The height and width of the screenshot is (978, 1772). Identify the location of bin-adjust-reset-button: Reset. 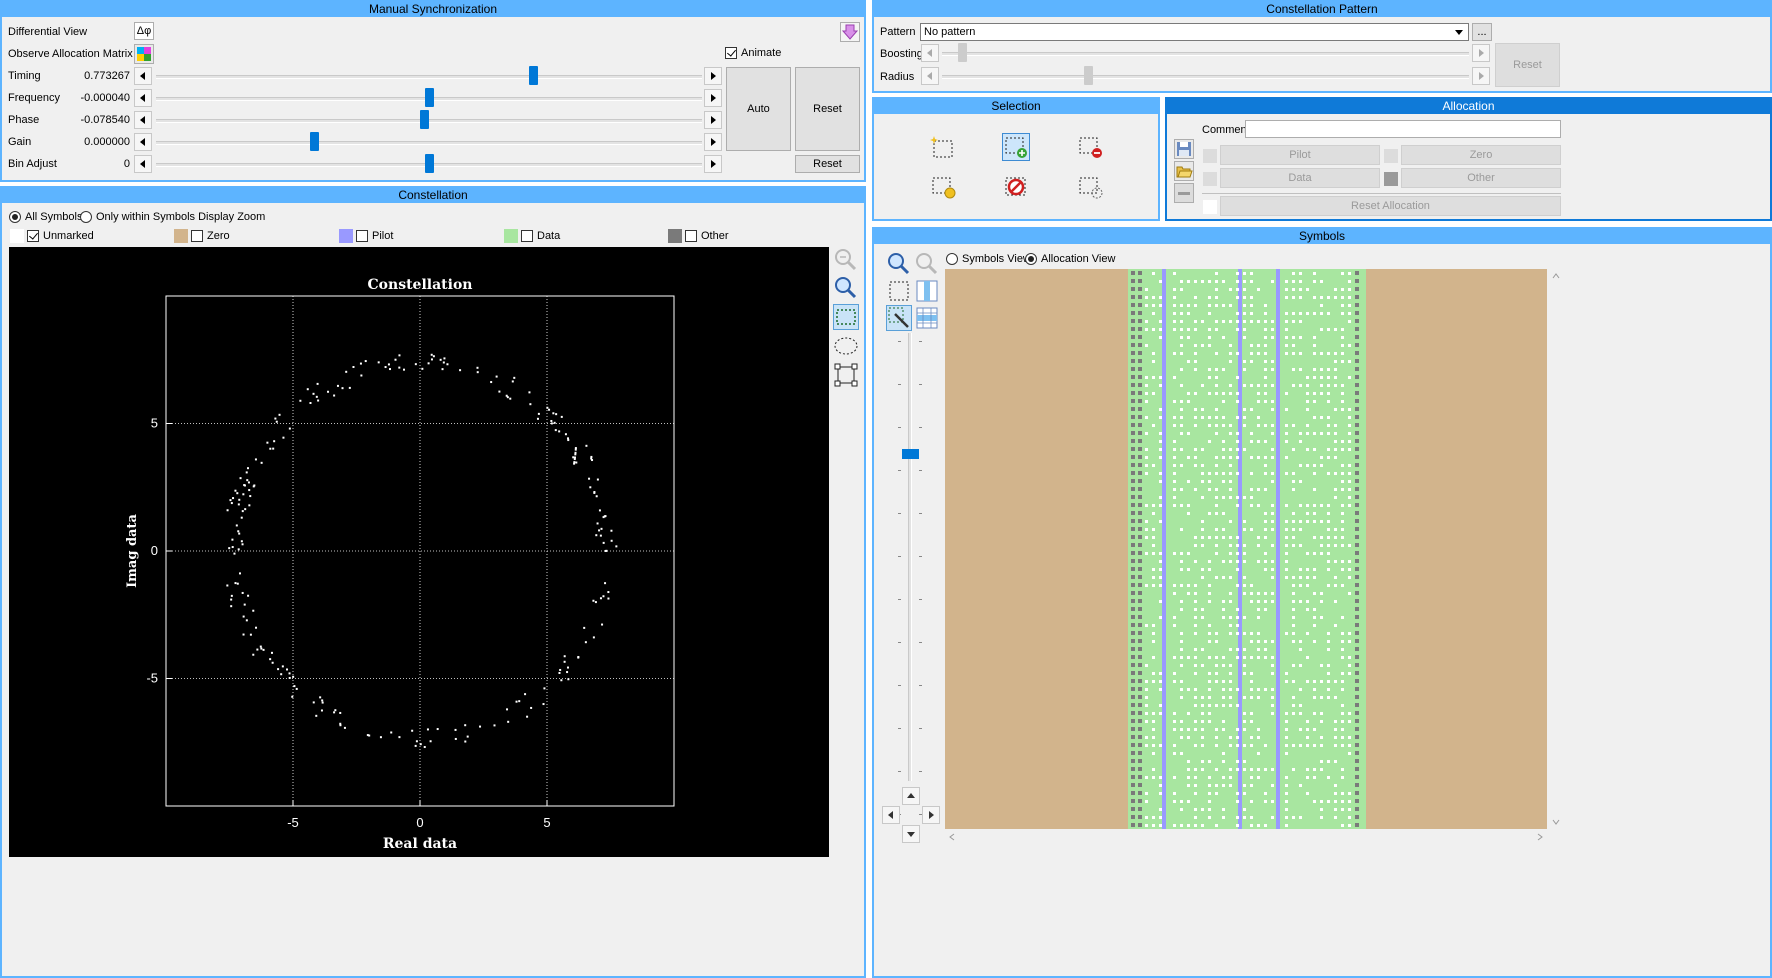
(827, 164).